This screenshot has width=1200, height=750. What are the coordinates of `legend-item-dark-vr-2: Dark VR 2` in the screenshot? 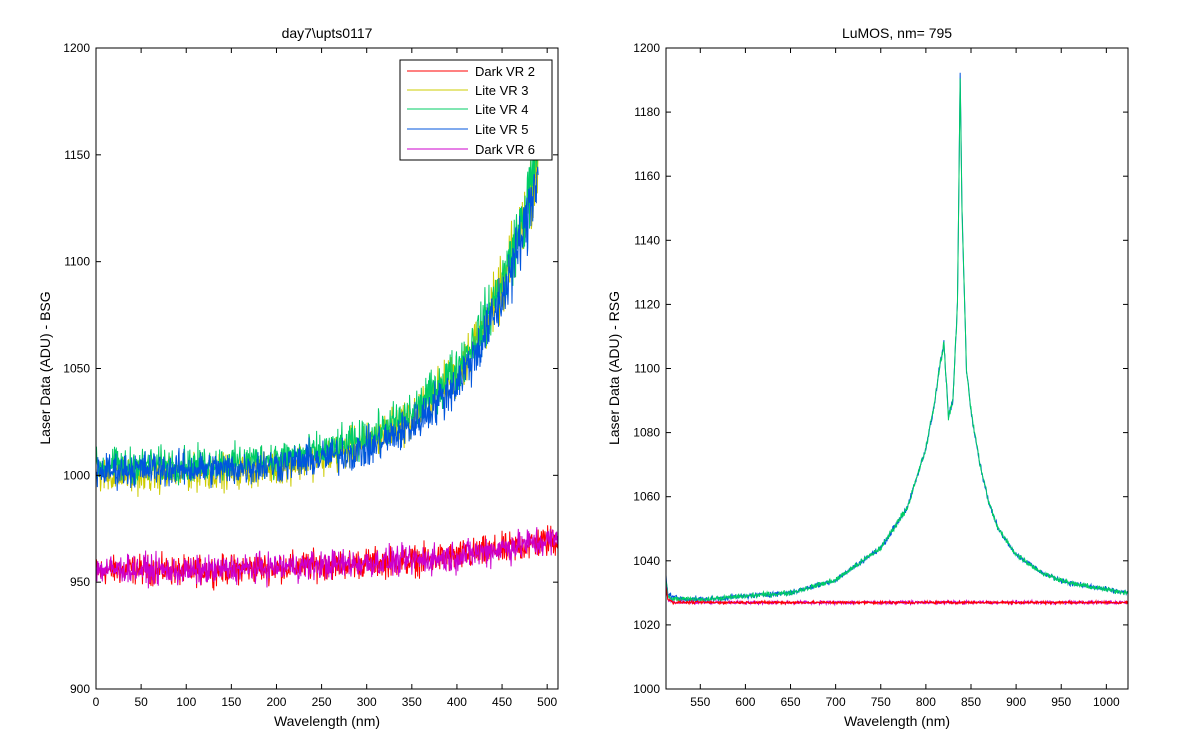 It's located at (471, 71).